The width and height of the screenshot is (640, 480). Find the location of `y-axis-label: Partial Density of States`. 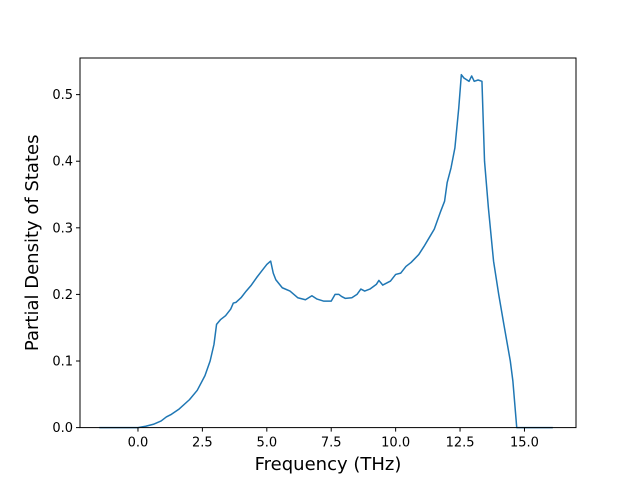

y-axis-label: Partial Density of States is located at coordinates (32, 243).